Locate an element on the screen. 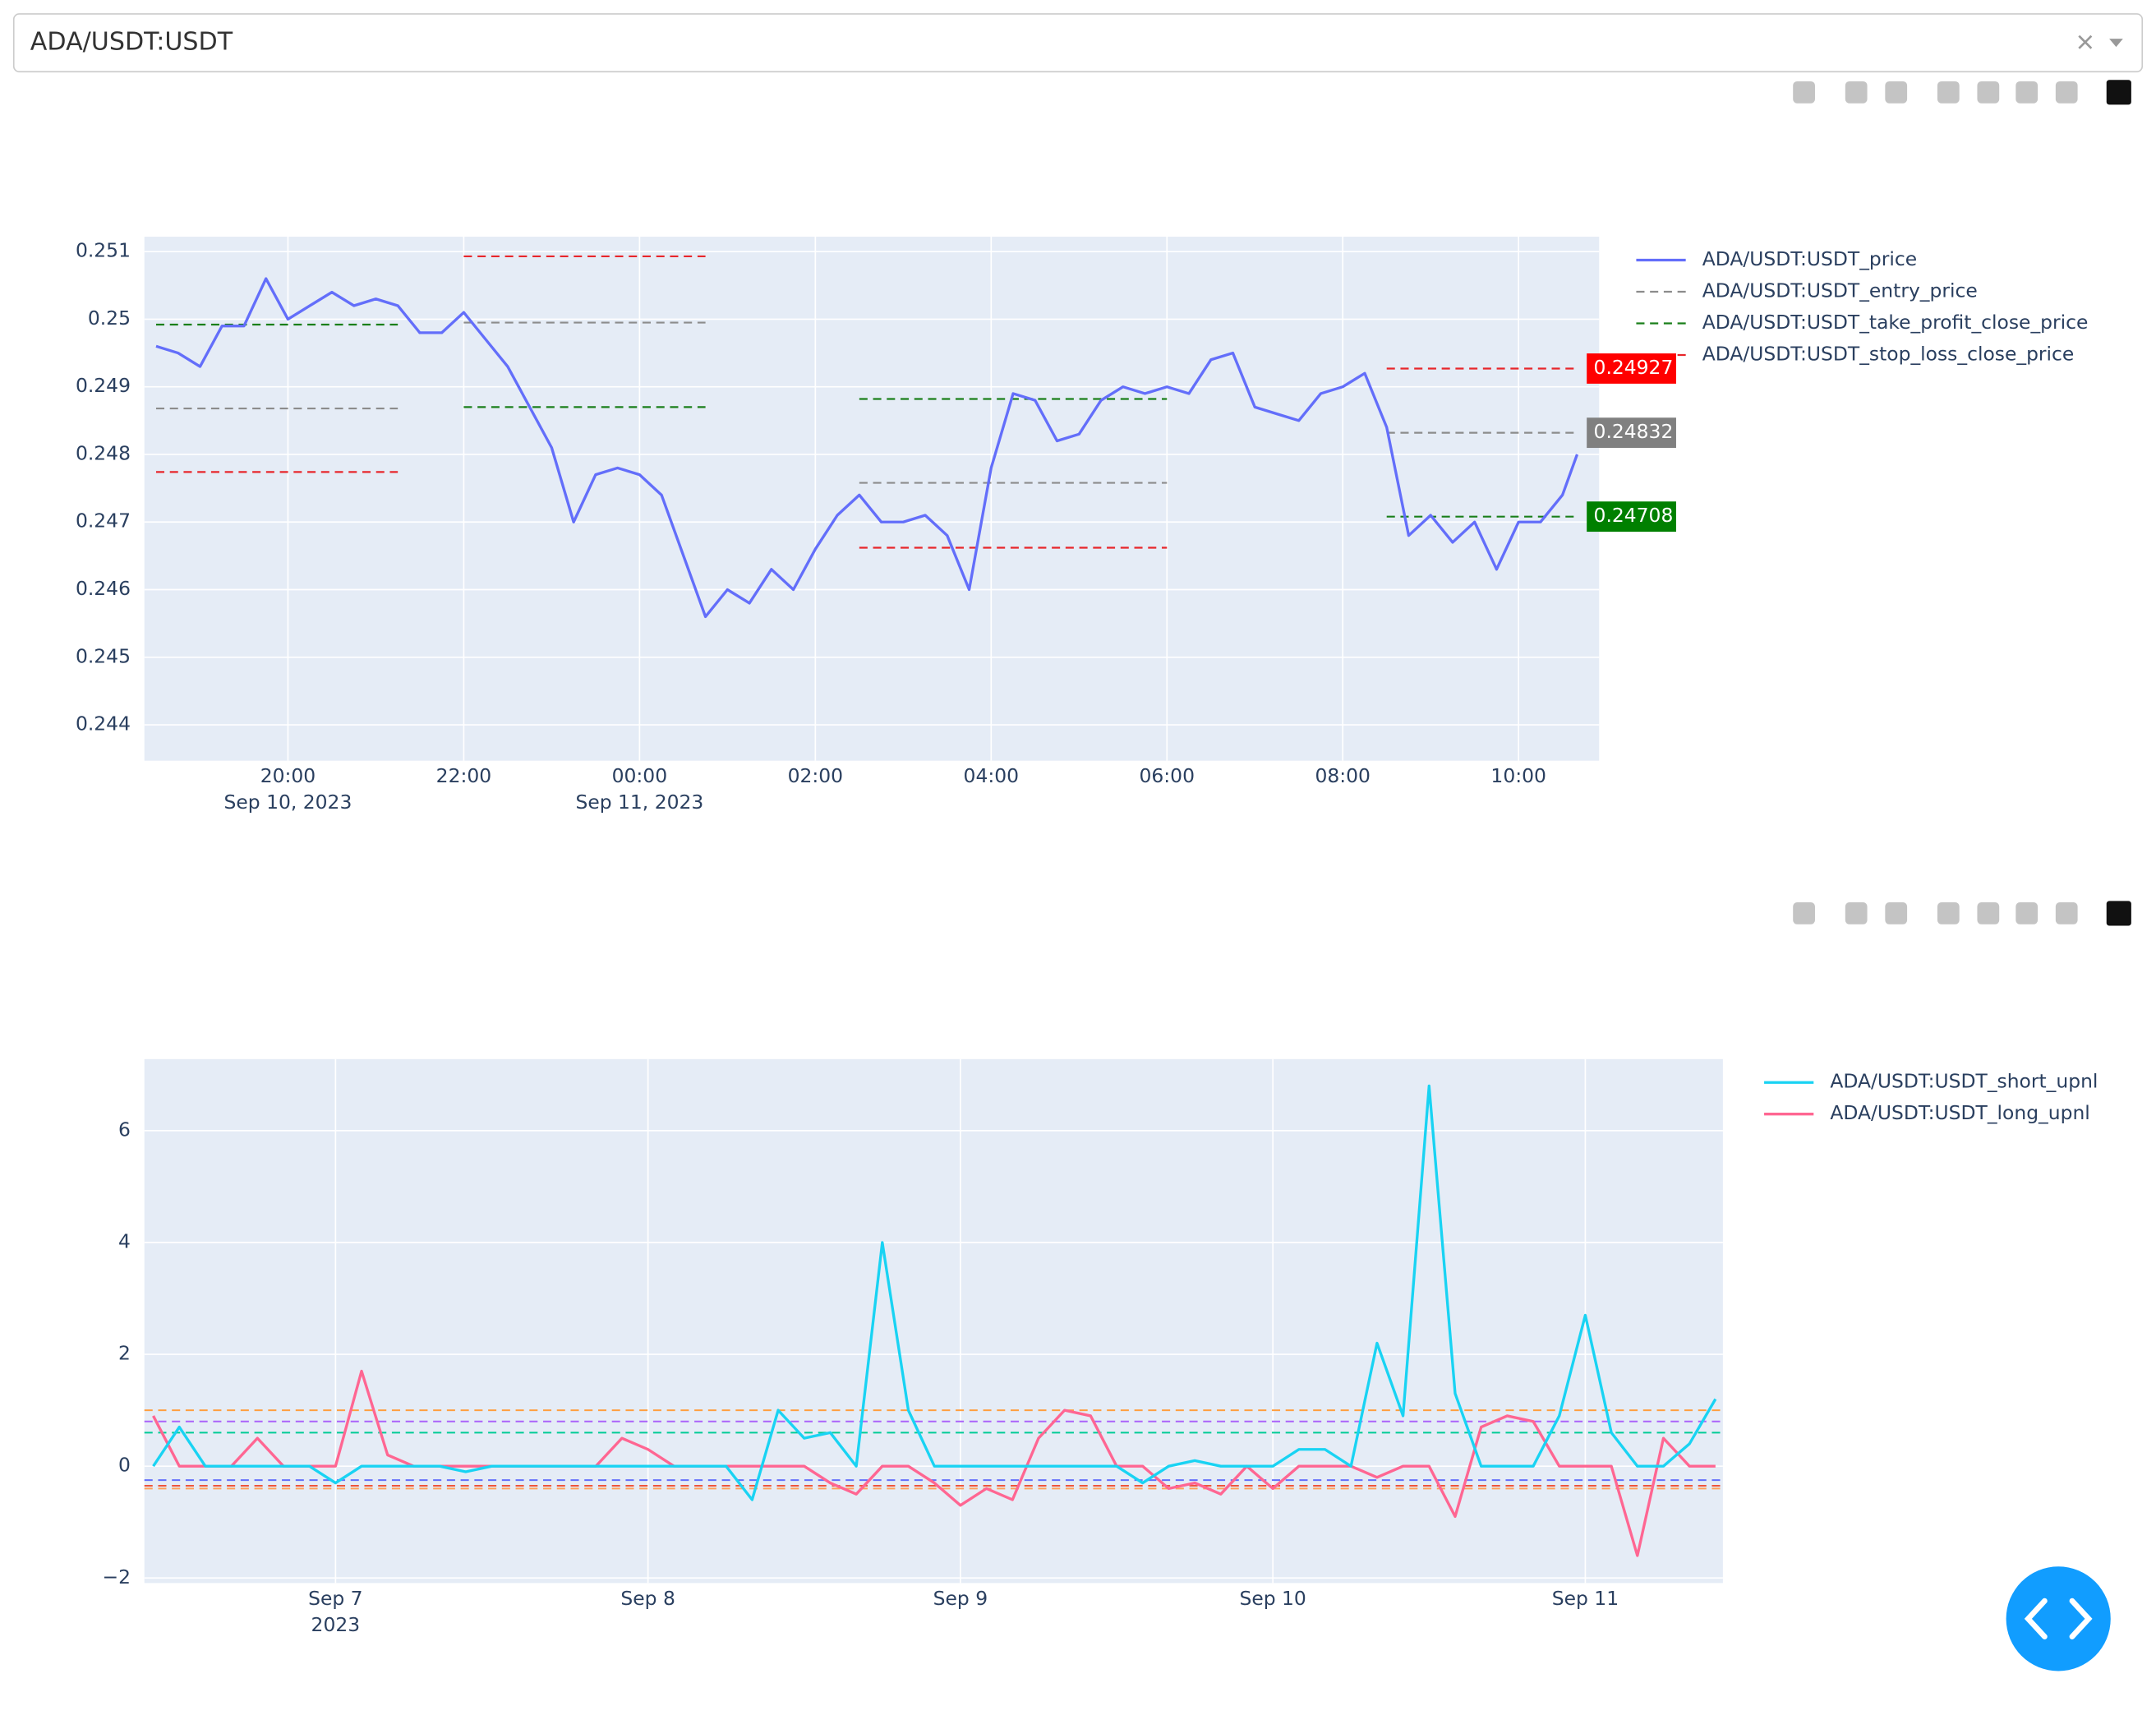  x-tick-label: Sep 9 is located at coordinates (960, 1598).